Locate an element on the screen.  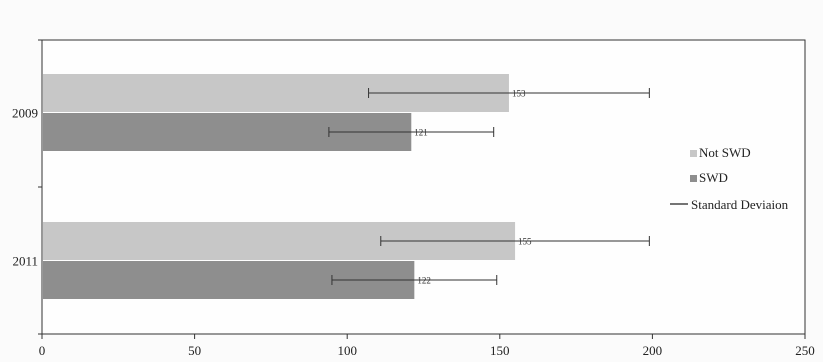
y-tick-label-2009: 2009 is located at coordinates (25, 113).